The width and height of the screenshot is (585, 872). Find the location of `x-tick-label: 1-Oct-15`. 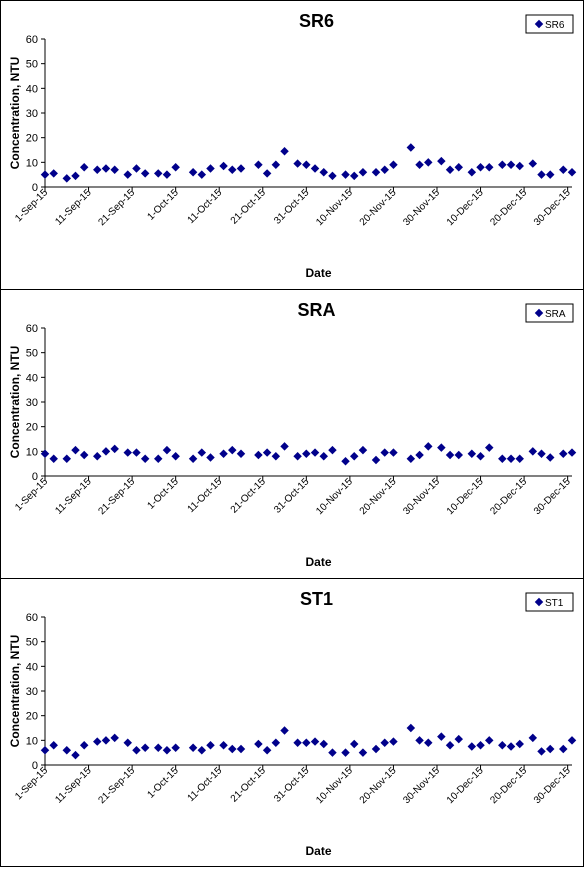

x-tick-label: 1-Oct-15 is located at coordinates (163, 494).